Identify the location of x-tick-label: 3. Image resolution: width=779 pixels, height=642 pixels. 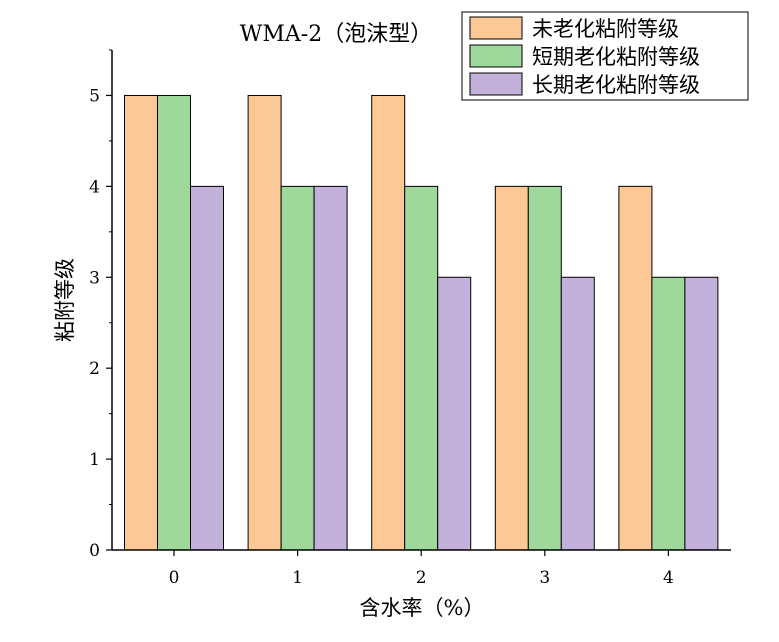
(544, 578).